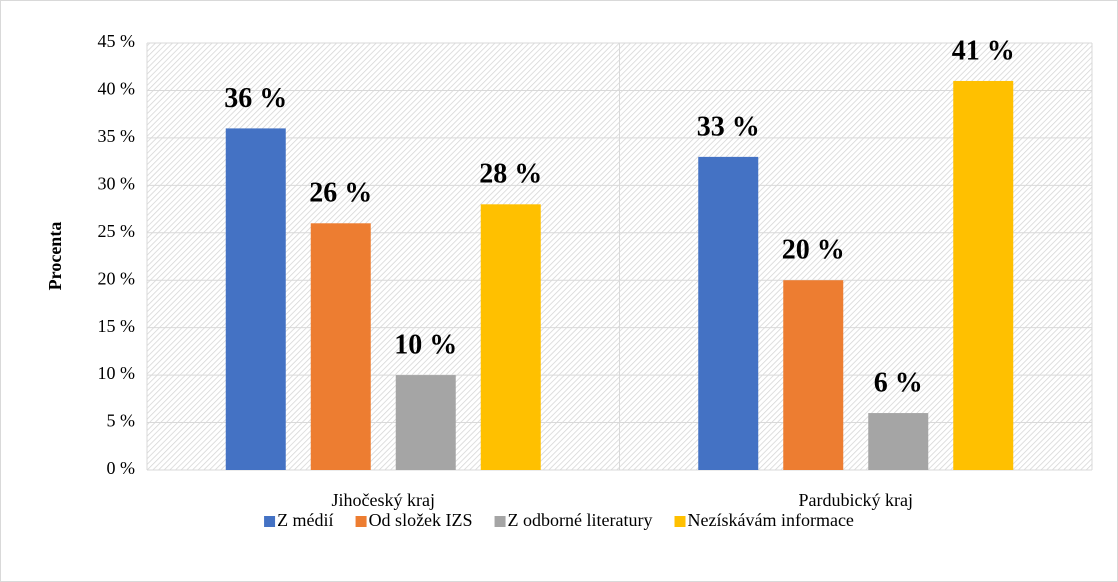 This screenshot has width=1118, height=582. Describe the element at coordinates (898, 382) in the screenshot. I see `data-label: 6 %` at that location.